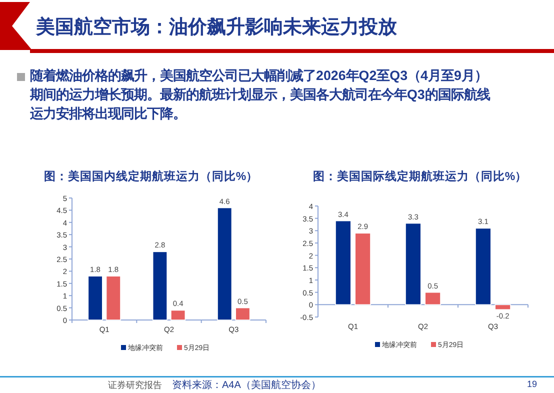 This screenshot has height=393, width=554. Describe the element at coordinates (246, 385) in the screenshot. I see `text: 资料来源：A4A（美国航空协会）` at that location.